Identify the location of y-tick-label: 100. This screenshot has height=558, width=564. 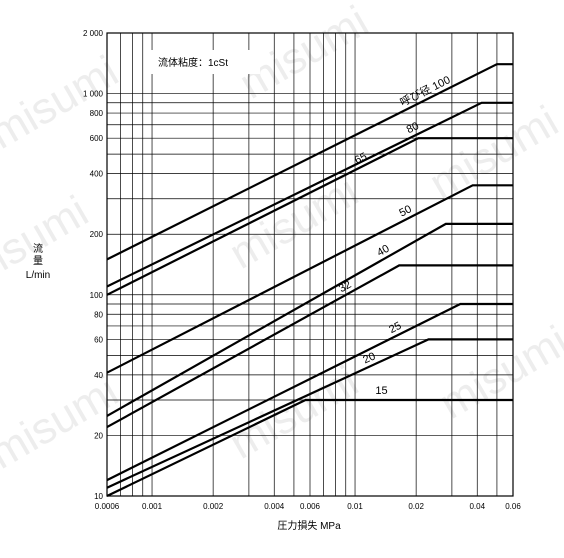
(97, 295).